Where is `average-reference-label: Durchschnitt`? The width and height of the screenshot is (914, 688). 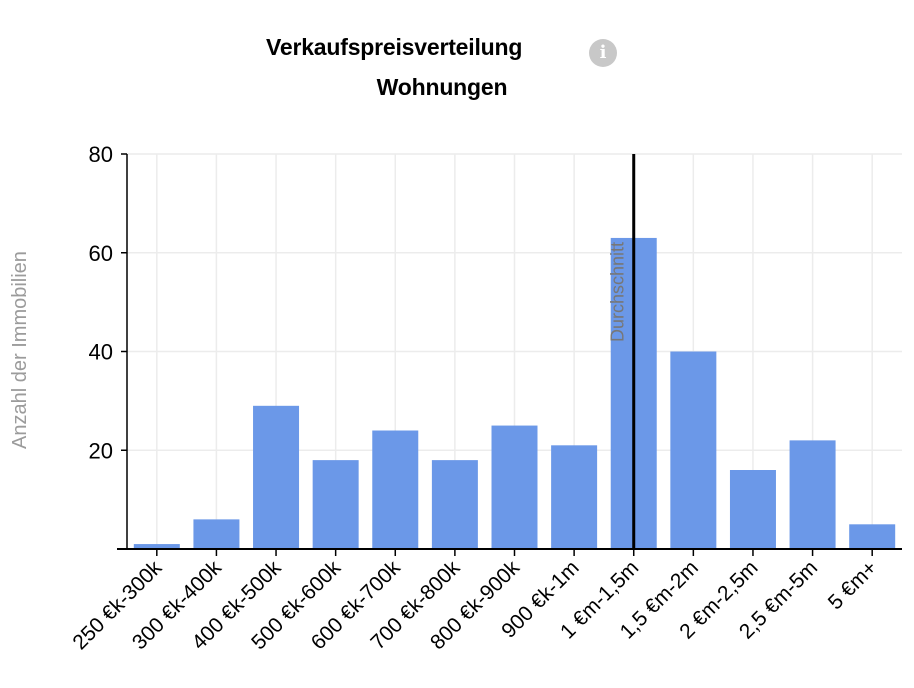 average-reference-label: Durchschnitt is located at coordinates (618, 292).